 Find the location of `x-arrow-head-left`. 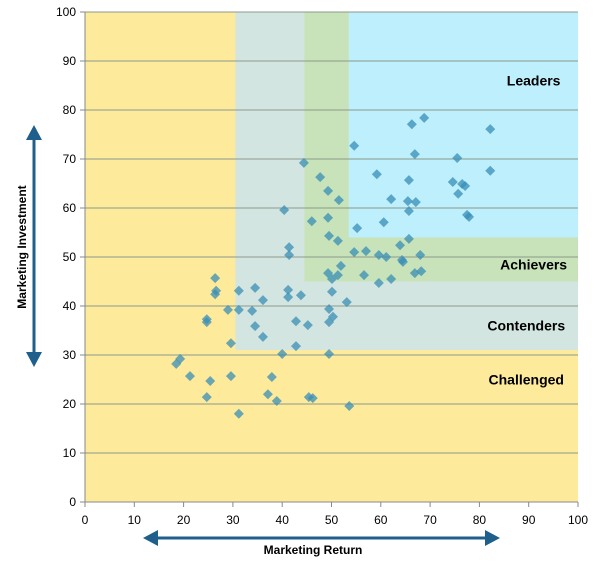

x-arrow-head-left is located at coordinates (150, 538).